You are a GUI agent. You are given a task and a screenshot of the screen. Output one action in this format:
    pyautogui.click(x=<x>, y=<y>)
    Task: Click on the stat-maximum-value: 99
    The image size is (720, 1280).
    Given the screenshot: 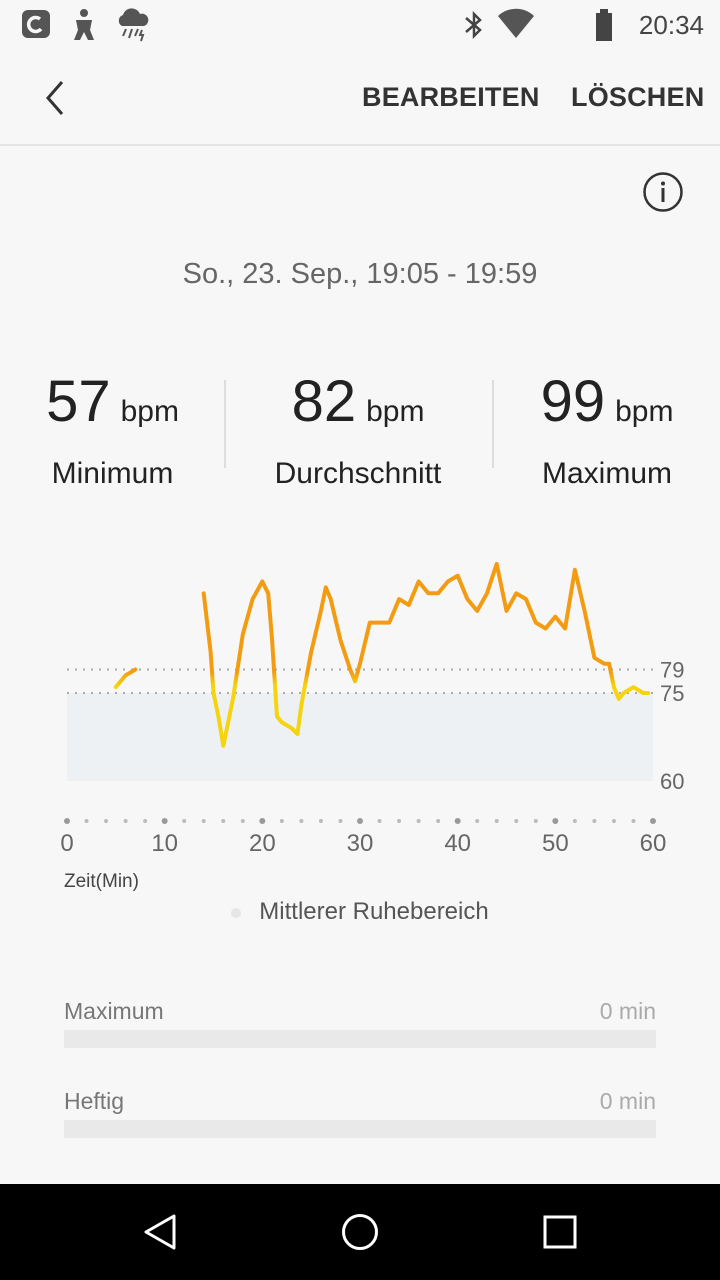 What is the action you would take?
    pyautogui.click(x=573, y=401)
    